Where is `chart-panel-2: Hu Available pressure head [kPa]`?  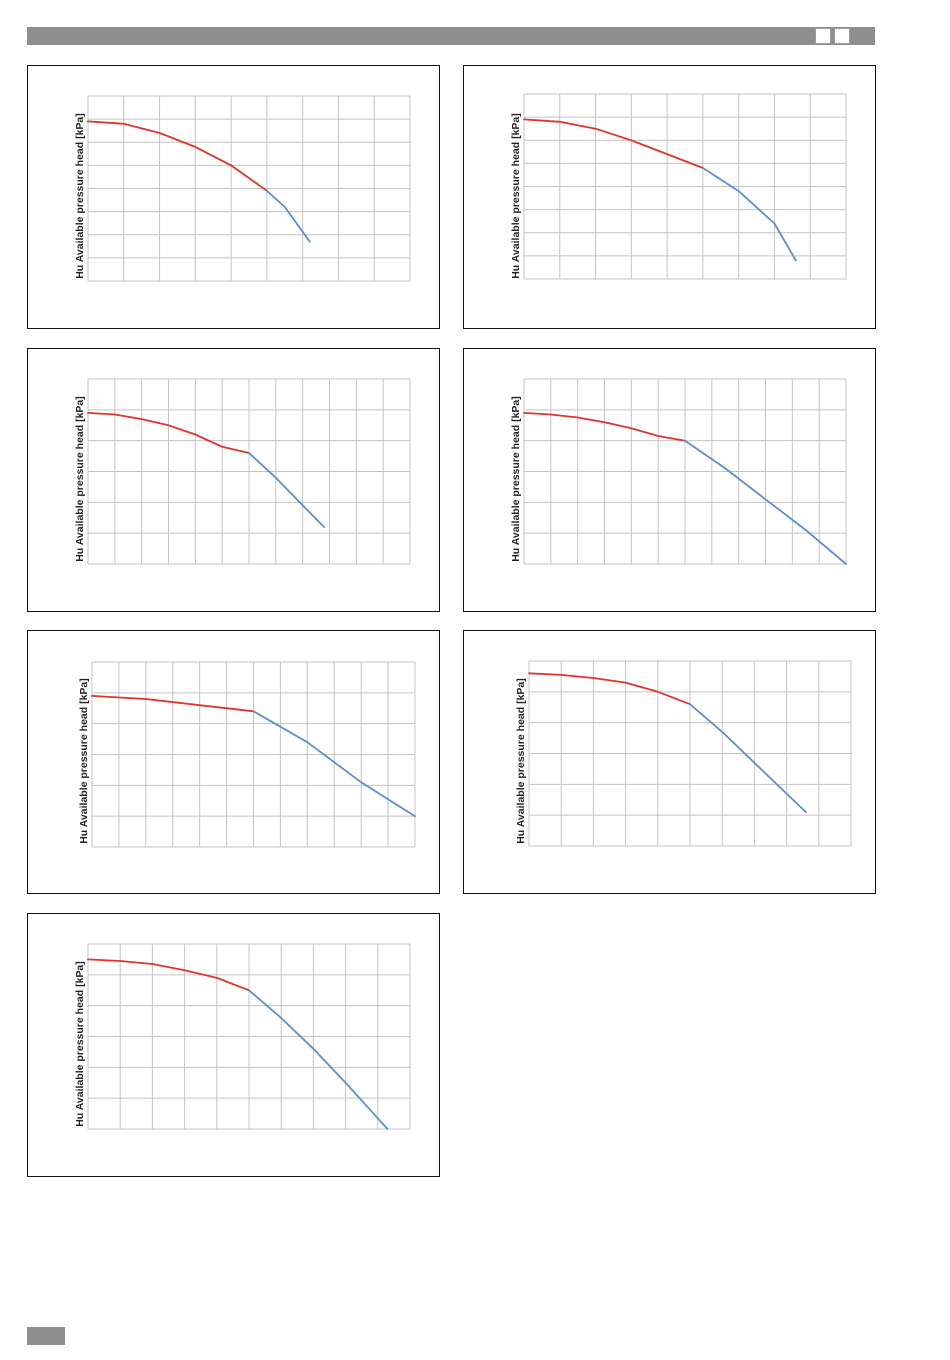
chart-panel-2: Hu Available pressure head [kPa] is located at coordinates (669, 197).